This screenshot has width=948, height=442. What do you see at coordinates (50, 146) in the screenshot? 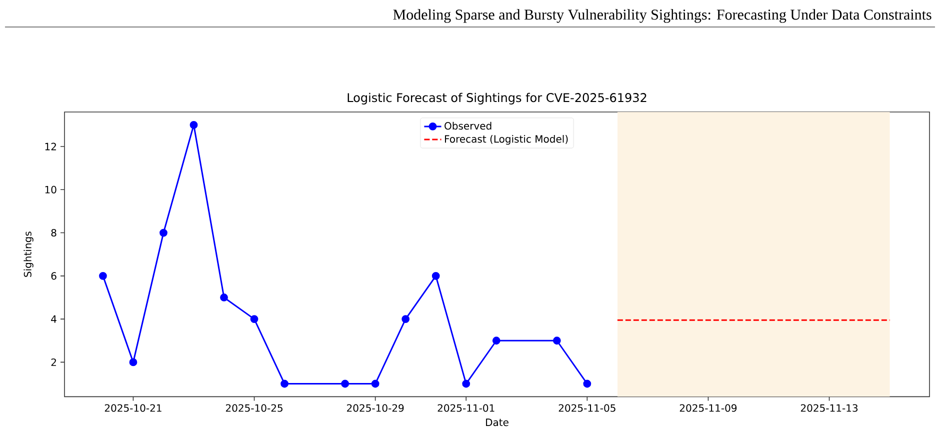
I see `y-tick-label: 12` at bounding box center [50, 146].